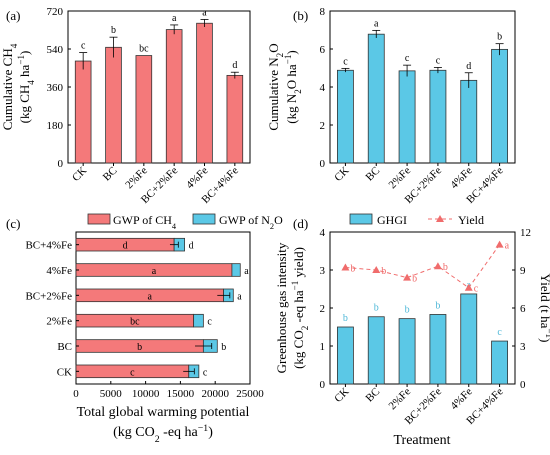 The height and width of the screenshot is (455, 550). I want to click on x-tick-label: 5000, so click(111, 394).